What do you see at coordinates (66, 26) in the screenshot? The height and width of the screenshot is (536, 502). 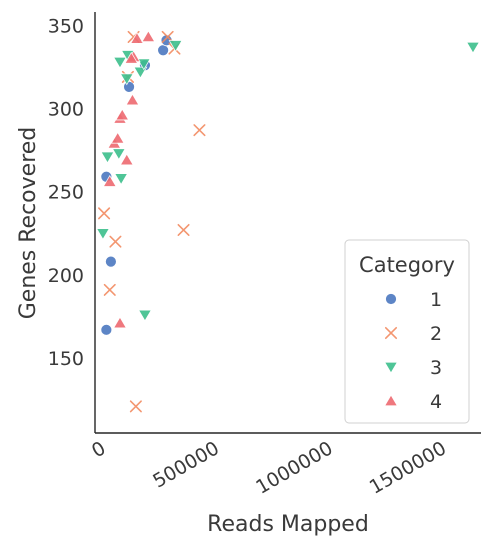 I see `y-tick-label: 350` at bounding box center [66, 26].